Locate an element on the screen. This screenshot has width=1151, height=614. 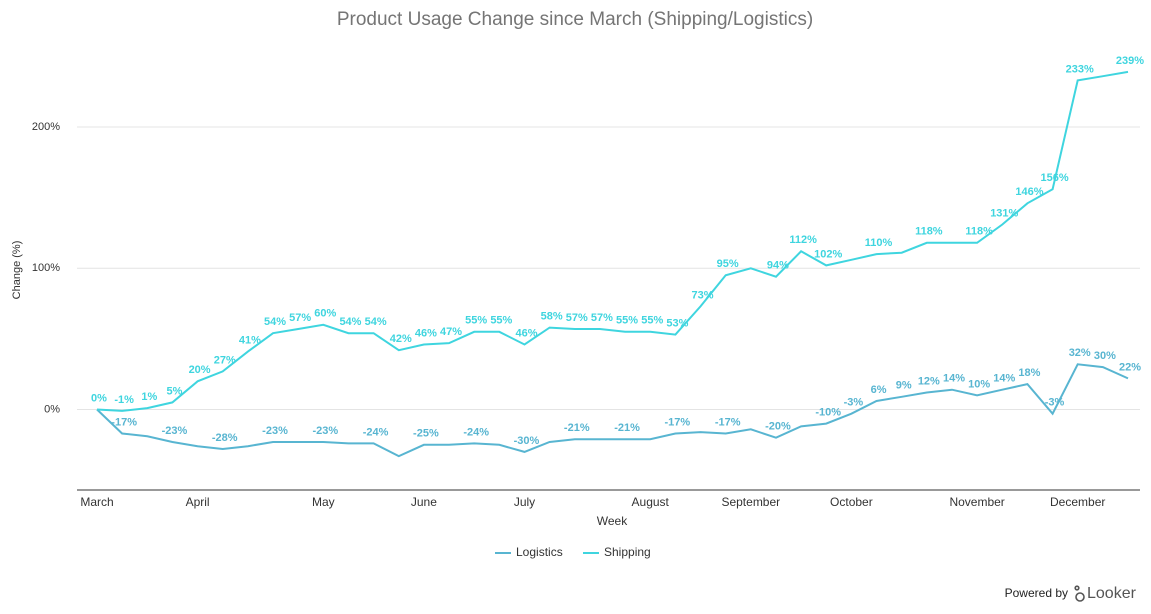
data-label: 131% is located at coordinates (1004, 213).